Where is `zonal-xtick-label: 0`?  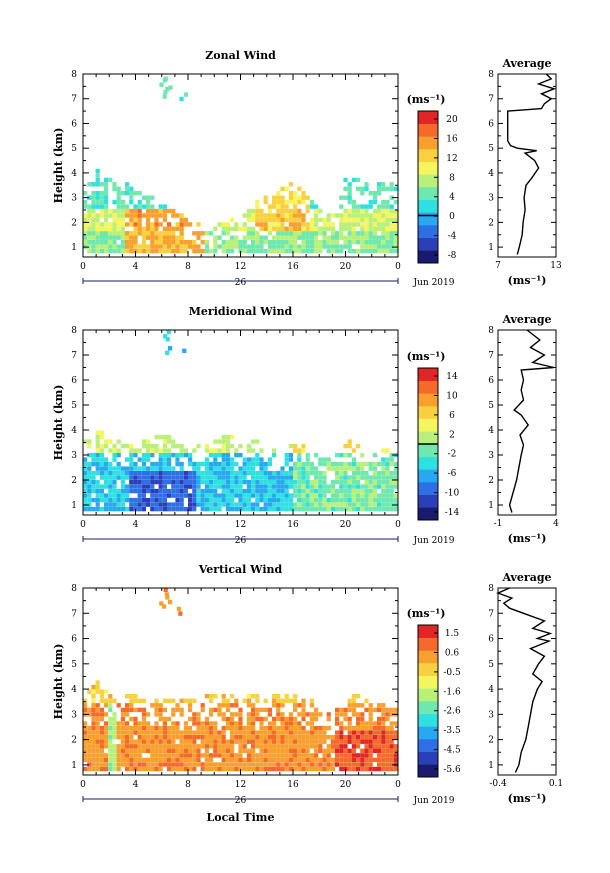
zonal-xtick-label: 0 is located at coordinates (398, 267).